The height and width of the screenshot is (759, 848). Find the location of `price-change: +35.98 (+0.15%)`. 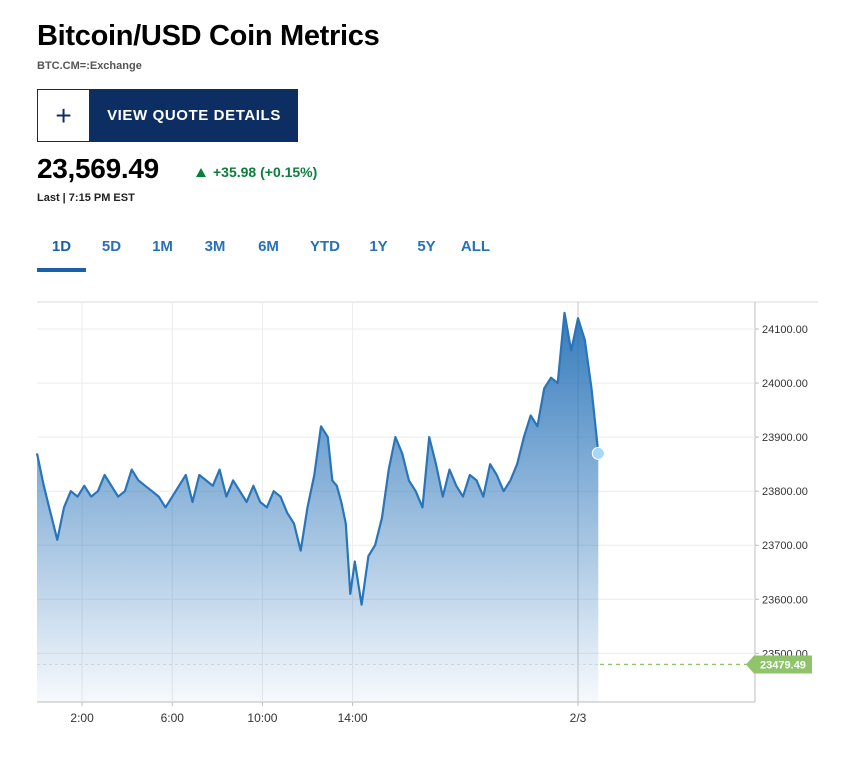

price-change: +35.98 (+0.15%) is located at coordinates (256, 172).